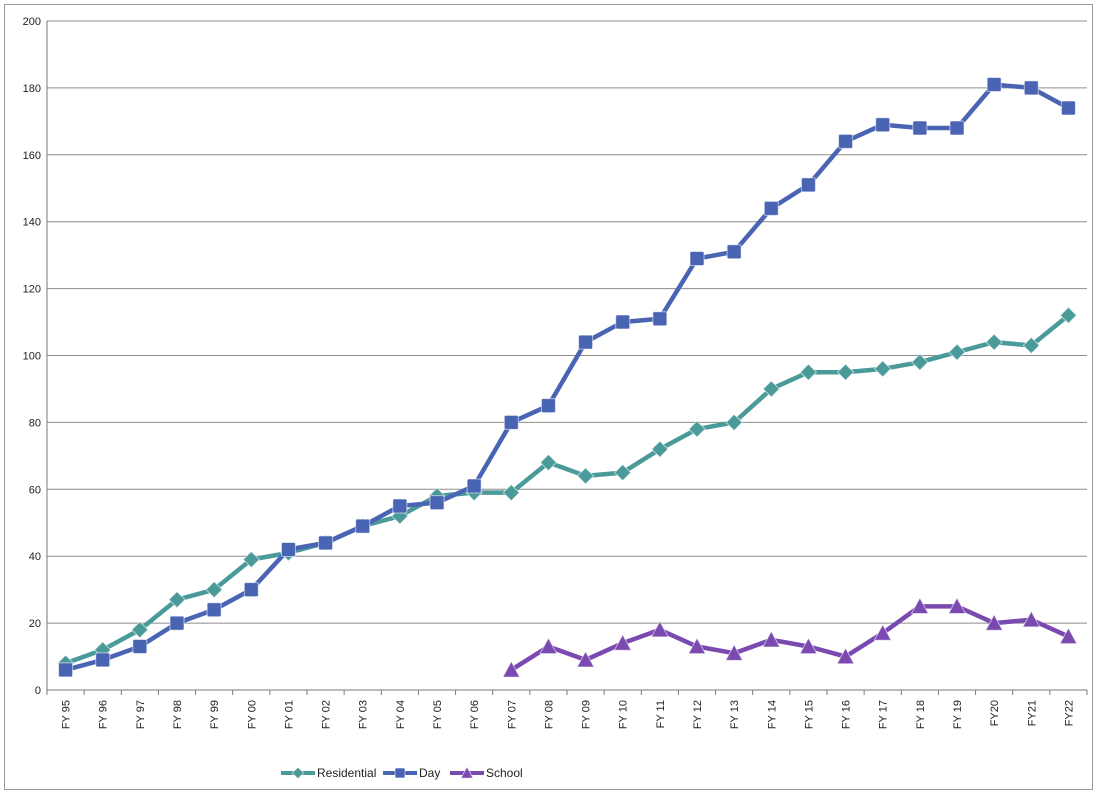 The image size is (1097, 796). I want to click on legend-marker-day, so click(400, 773).